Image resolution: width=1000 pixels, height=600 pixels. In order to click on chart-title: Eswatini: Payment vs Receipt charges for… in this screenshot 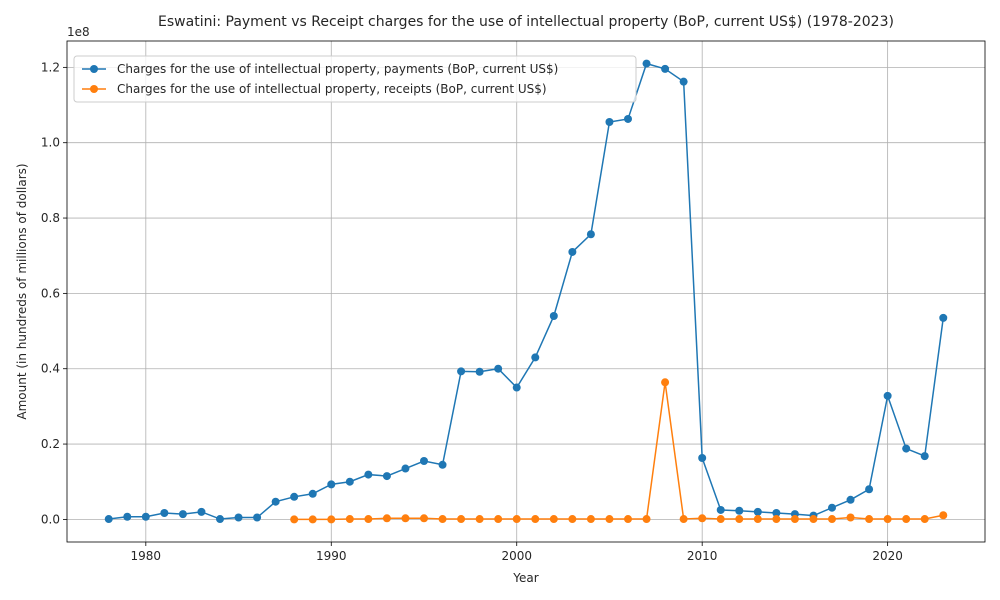, I will do `click(526, 22)`.